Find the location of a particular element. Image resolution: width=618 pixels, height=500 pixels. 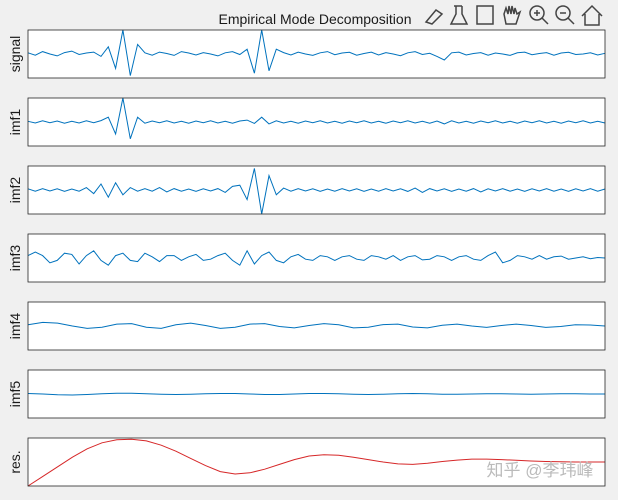

toolbar is located at coordinates (519, 16).